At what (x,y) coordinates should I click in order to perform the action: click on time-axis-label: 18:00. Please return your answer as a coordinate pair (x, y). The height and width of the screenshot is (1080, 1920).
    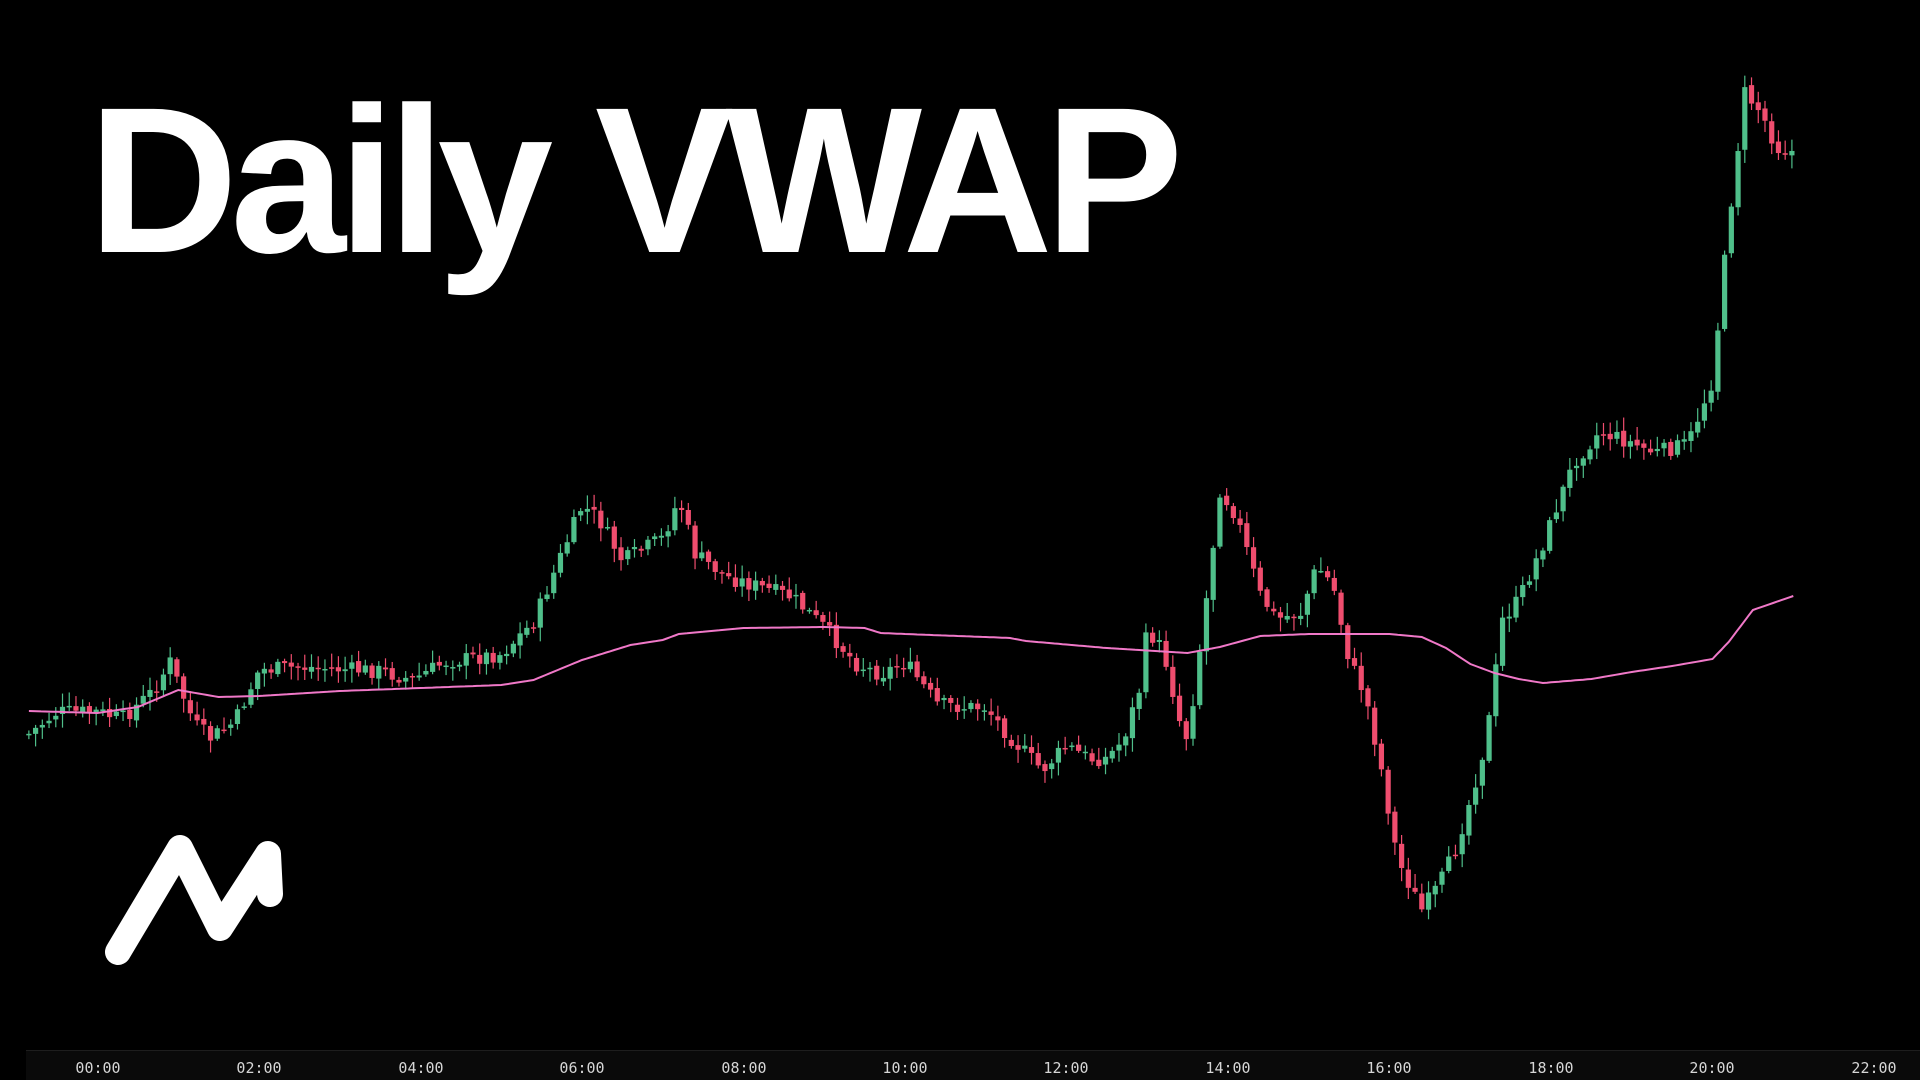
    Looking at the image, I should click on (1551, 1068).